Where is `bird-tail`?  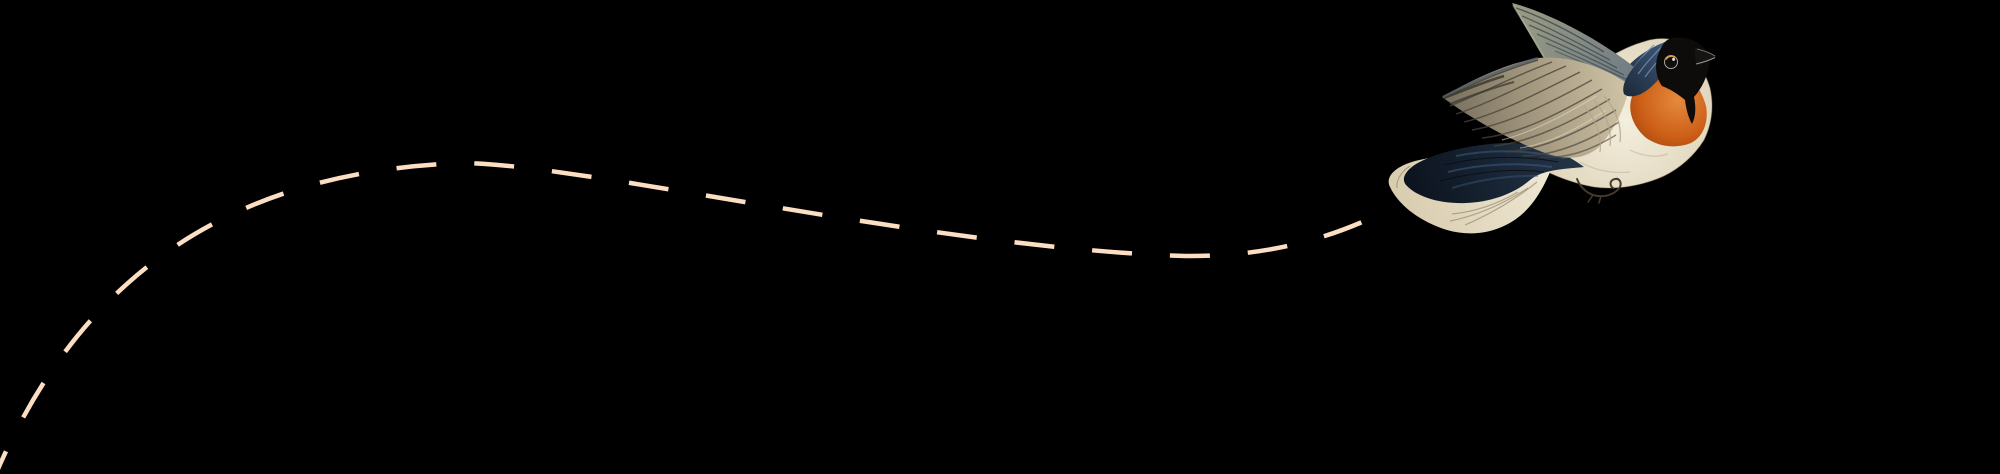
bird-tail is located at coordinates (1486, 188).